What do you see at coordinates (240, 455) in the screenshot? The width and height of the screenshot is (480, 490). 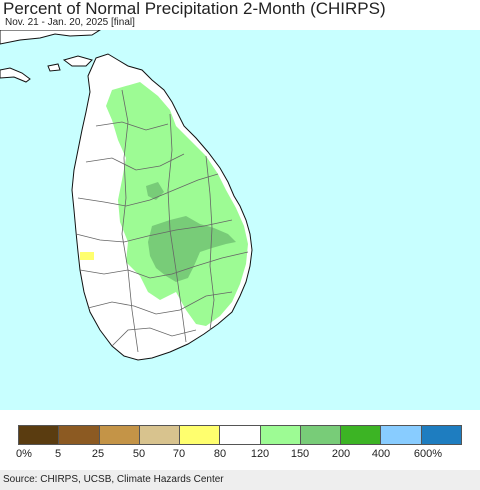 I see `legend-ticks: 0% 5 25 50 70 80 120 150 200 400 600%` at bounding box center [240, 455].